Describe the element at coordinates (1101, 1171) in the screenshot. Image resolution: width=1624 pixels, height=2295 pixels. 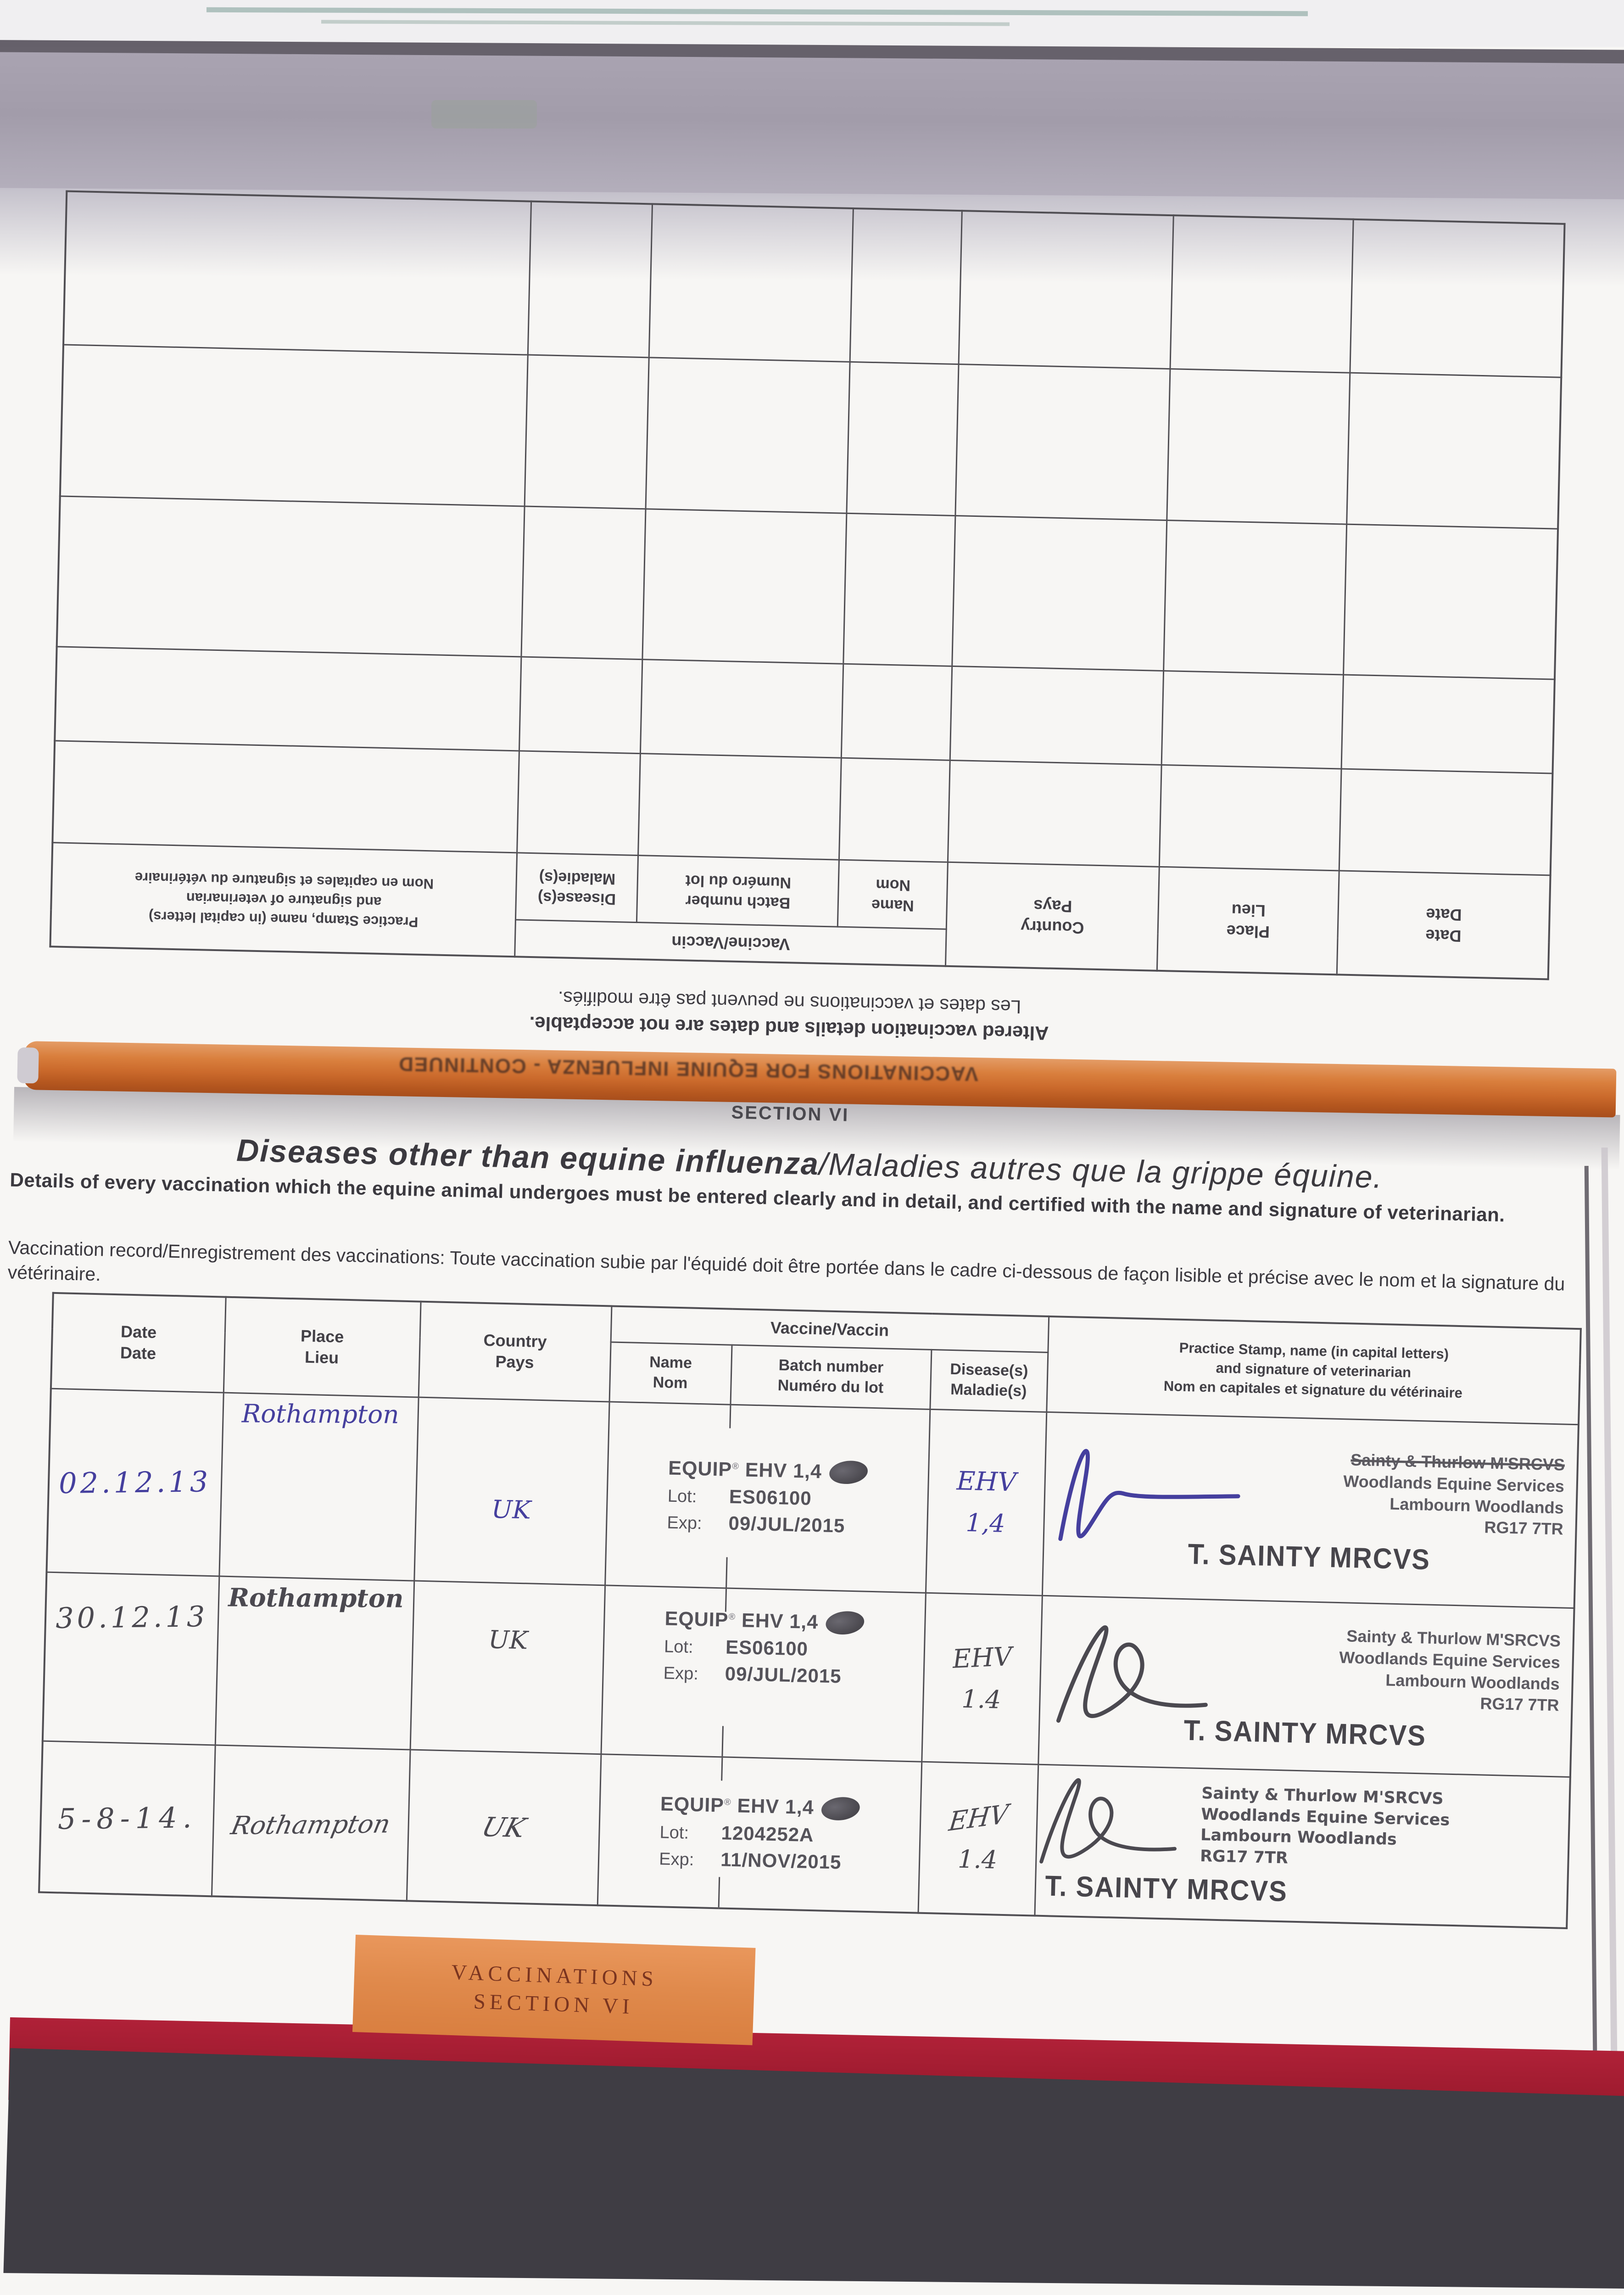
I see `section-title-fr: /Maladies autres que la grippe équine.` at that location.